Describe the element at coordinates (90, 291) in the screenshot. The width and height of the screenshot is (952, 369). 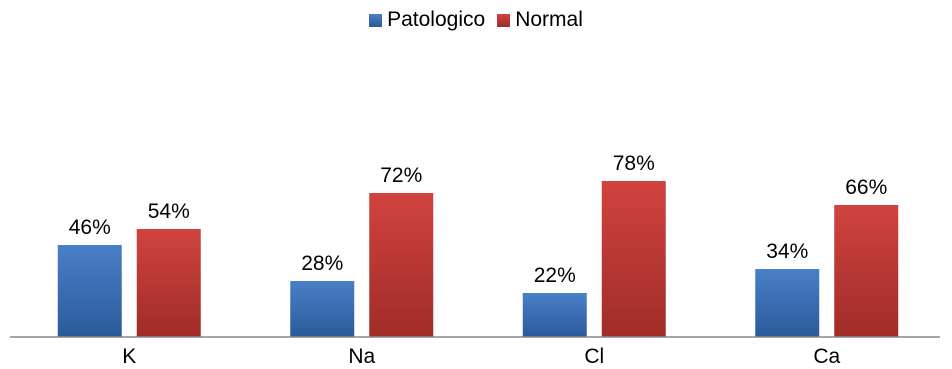
I see `bar-patologico-k` at that location.